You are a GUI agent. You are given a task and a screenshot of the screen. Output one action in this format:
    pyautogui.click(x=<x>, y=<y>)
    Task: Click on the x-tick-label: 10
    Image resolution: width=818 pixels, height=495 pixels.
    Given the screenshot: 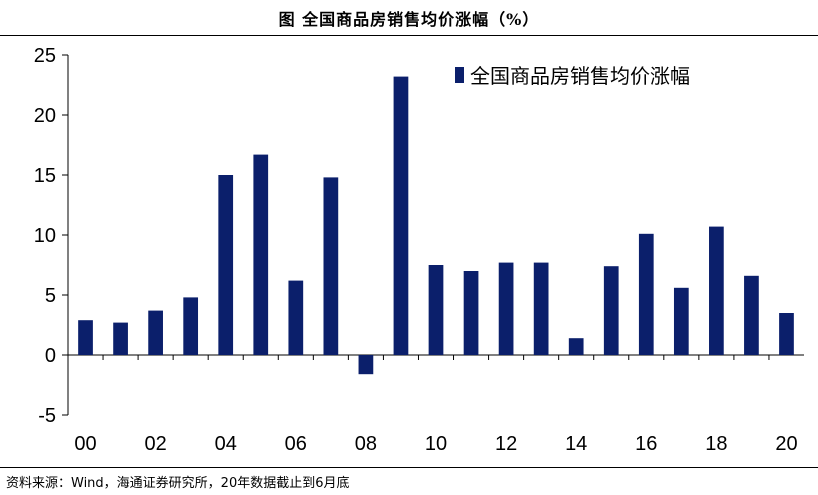 What is the action you would take?
    pyautogui.click(x=436, y=444)
    